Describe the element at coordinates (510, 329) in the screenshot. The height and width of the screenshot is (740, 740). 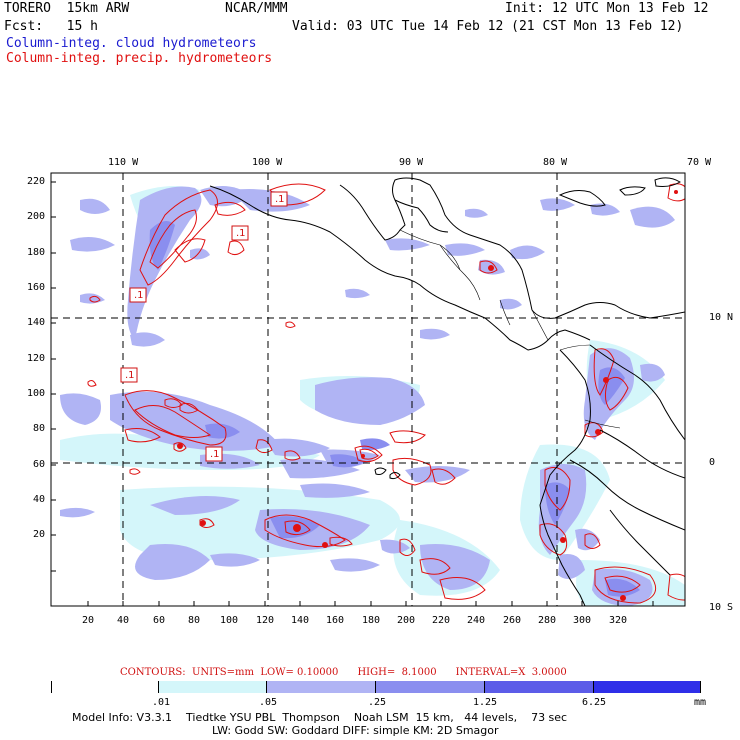
I see `borders` at that location.